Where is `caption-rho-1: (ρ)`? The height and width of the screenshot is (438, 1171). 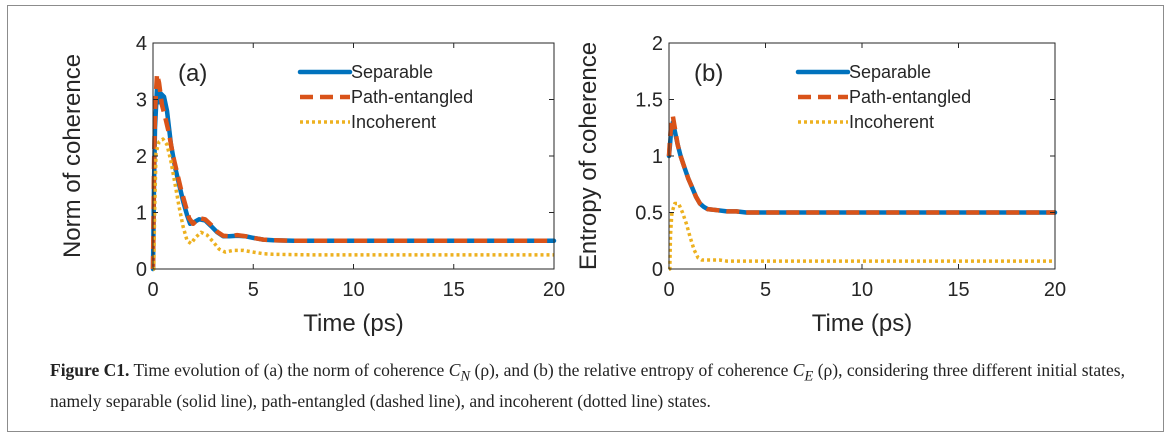
caption-rho-1: (ρ) is located at coordinates (482, 370).